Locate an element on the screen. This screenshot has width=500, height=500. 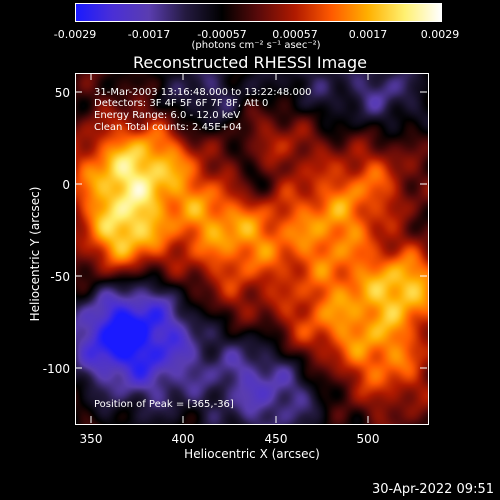
plot-title: Reconstructed RHESSI Image is located at coordinates (250, 62).